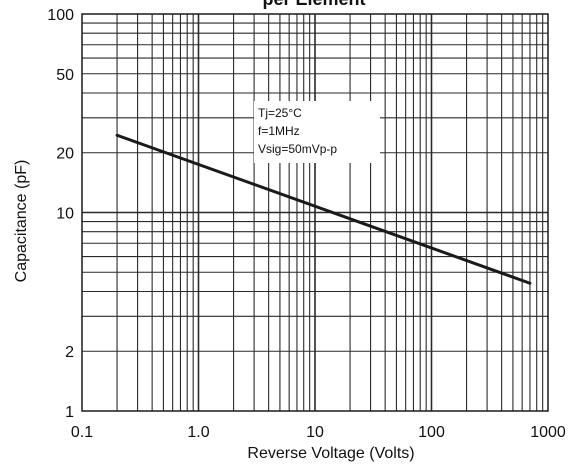  I want to click on x-tick-label: 1.0, so click(198, 432).